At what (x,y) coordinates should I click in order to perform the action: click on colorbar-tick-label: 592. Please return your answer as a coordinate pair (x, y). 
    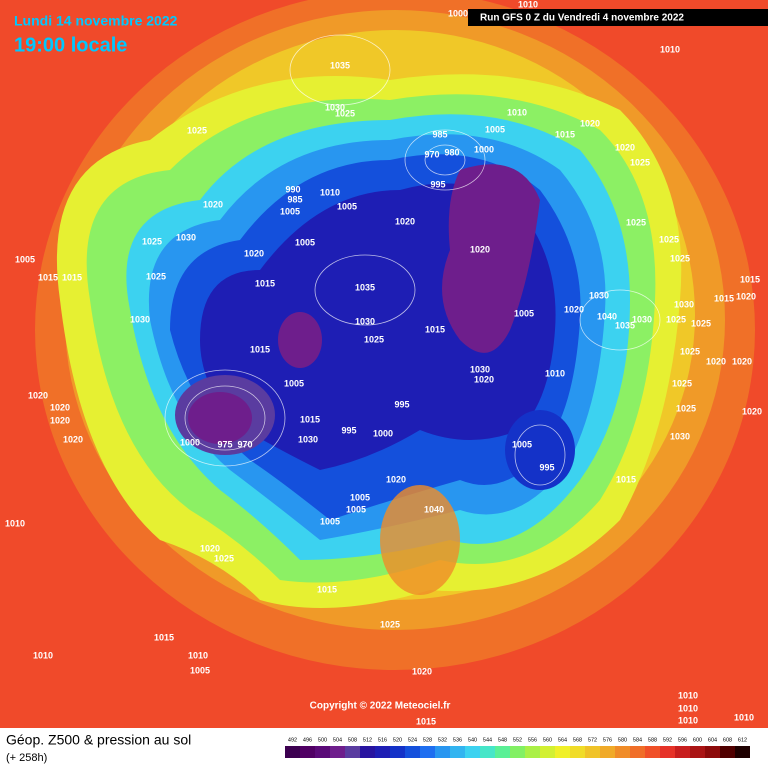
    Looking at the image, I should click on (667, 740).